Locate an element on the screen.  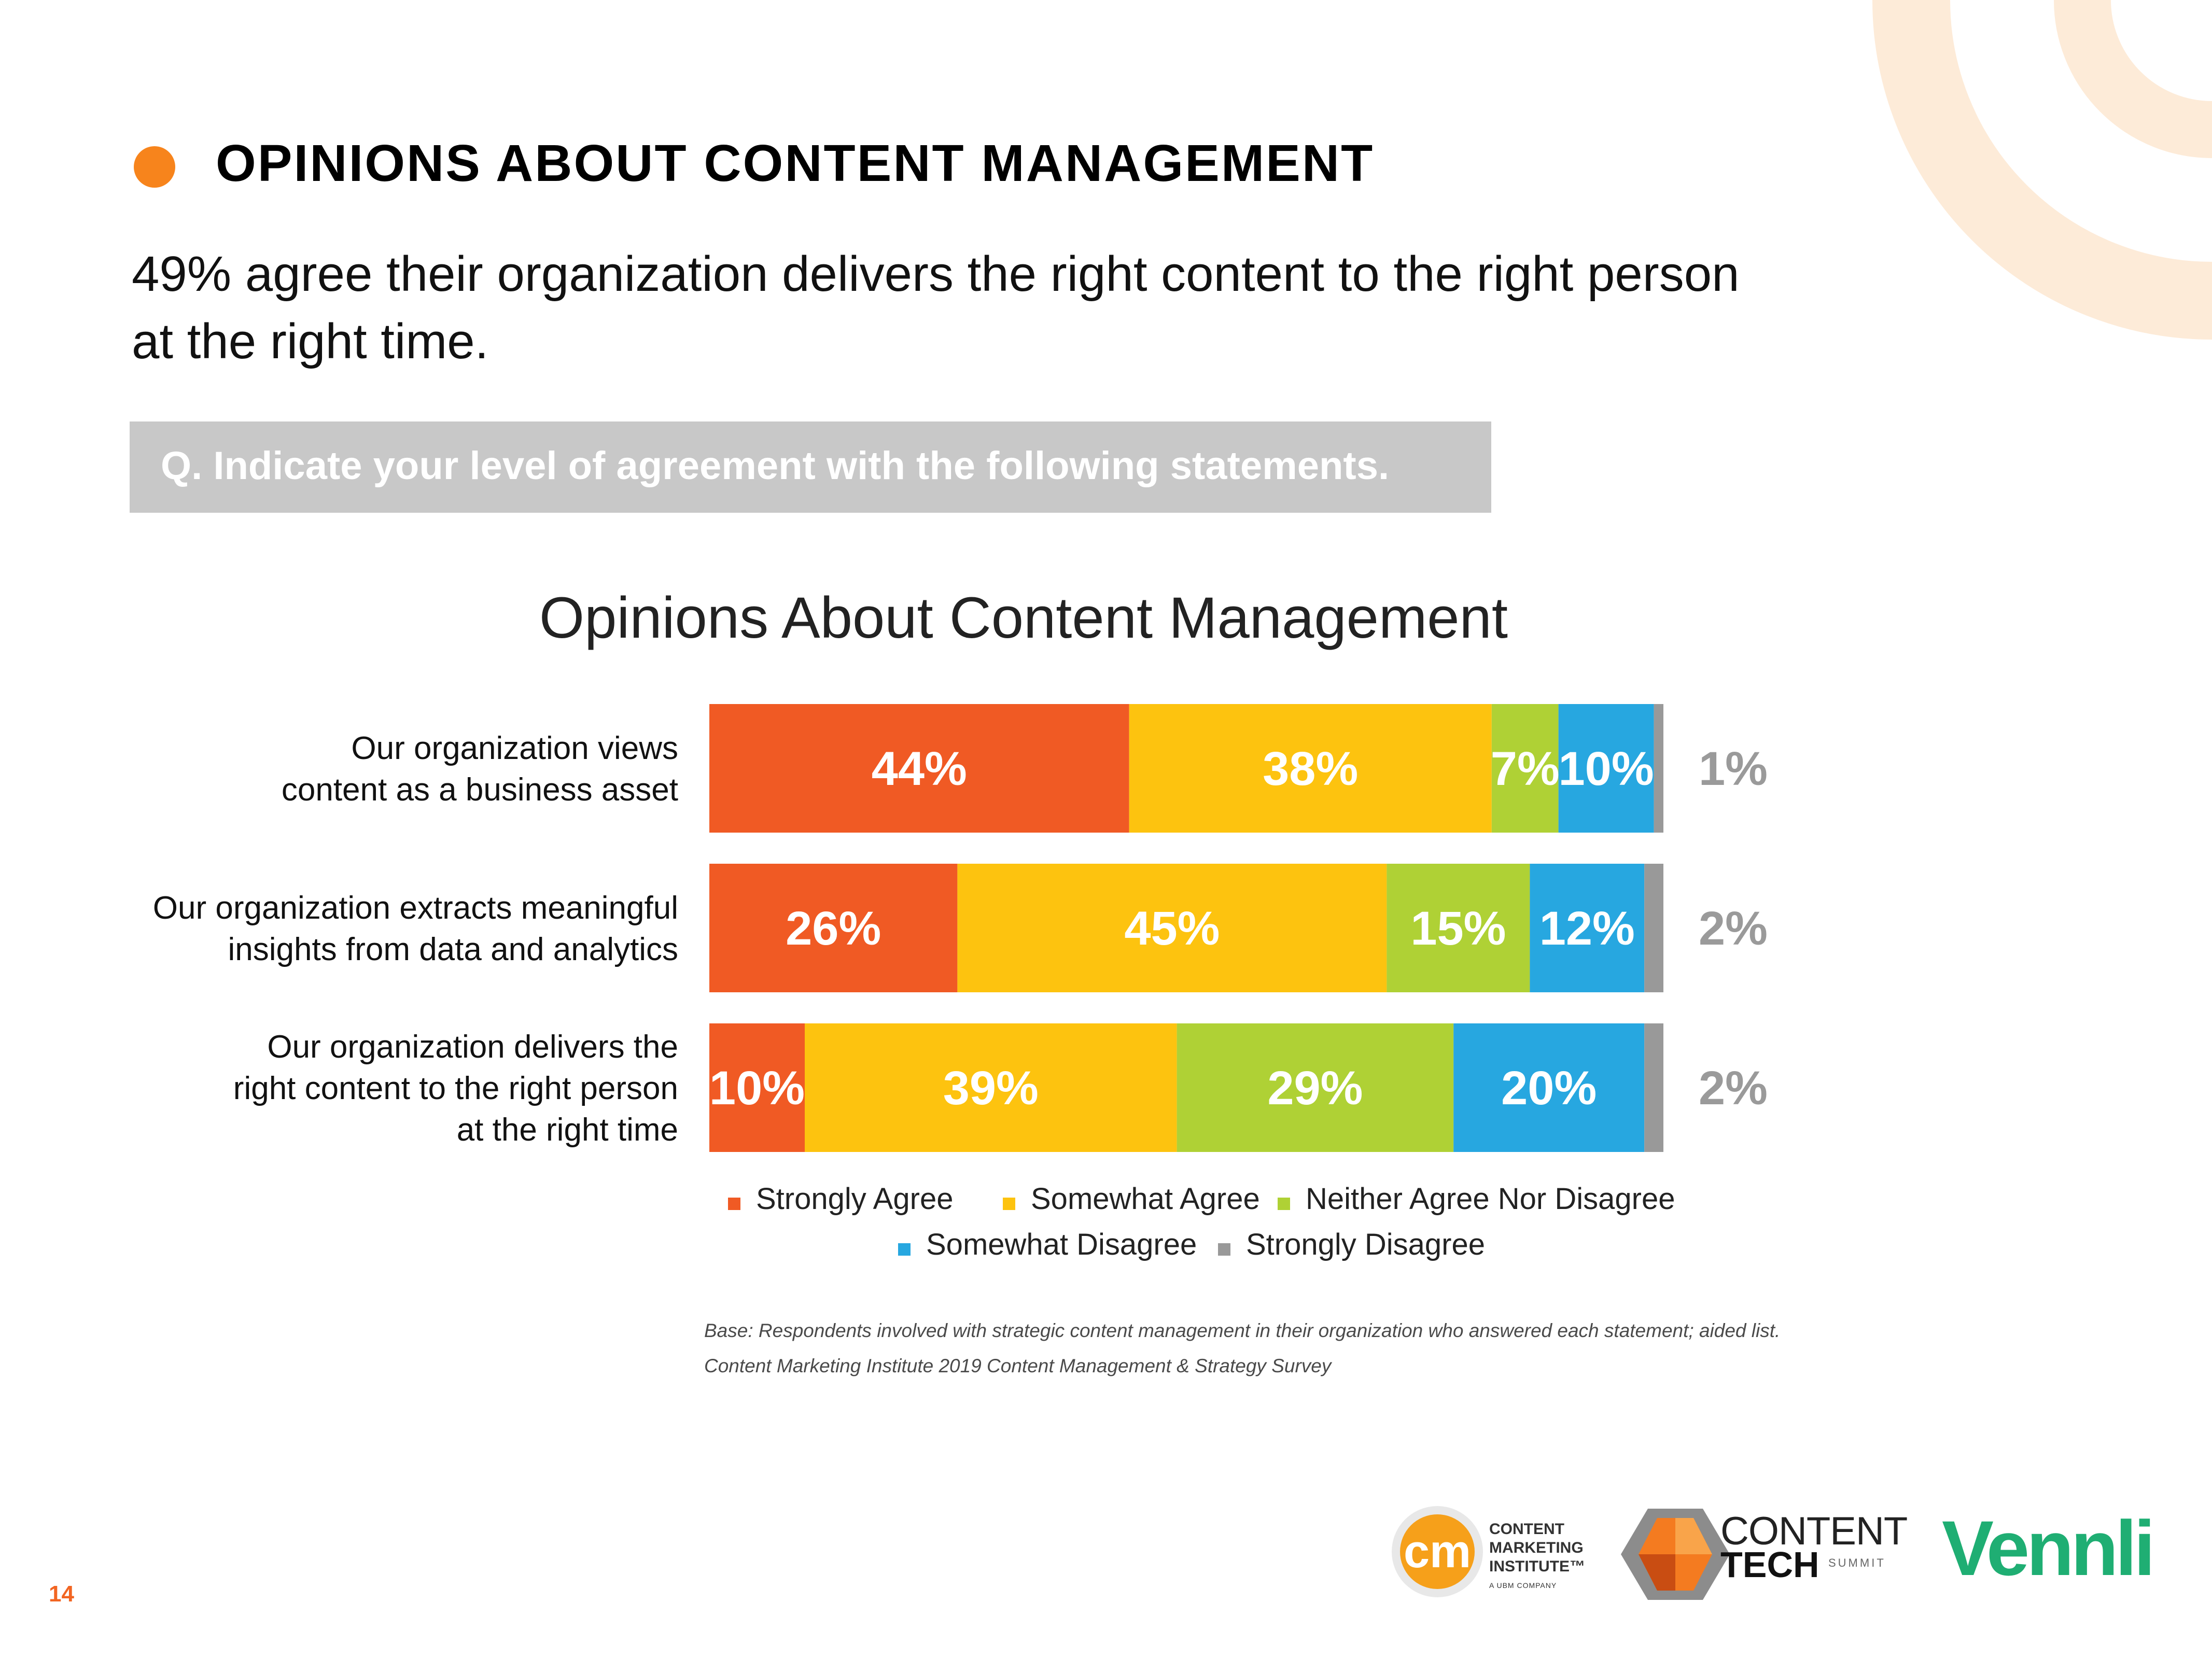
category-label-3-line-1: Our organization delivers the is located at coordinates (472, 1047).